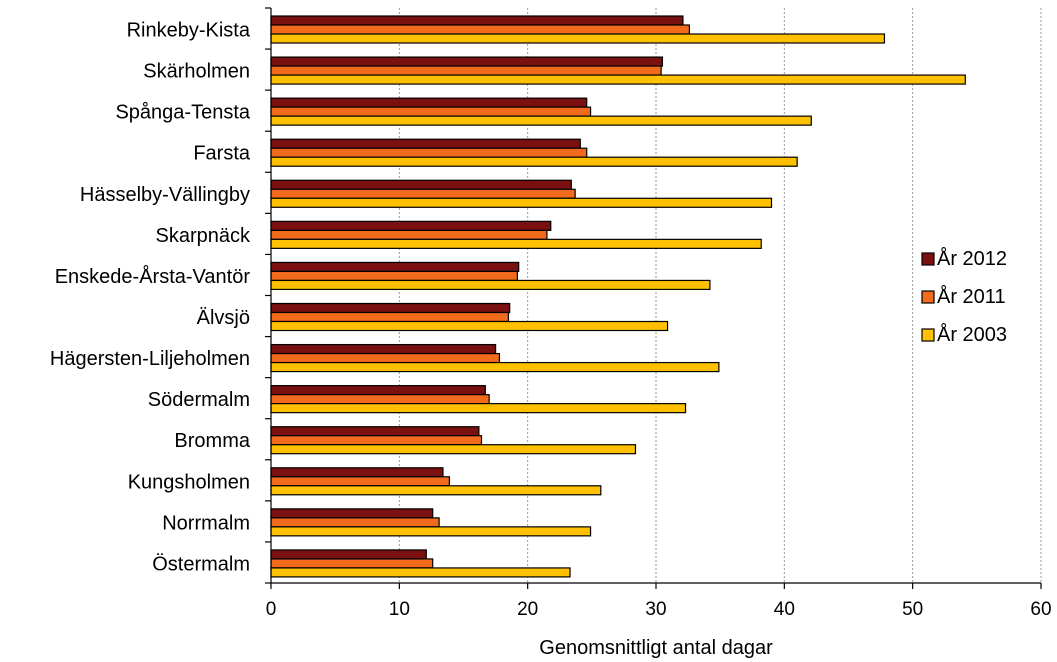 This screenshot has width=1057, height=662. Describe the element at coordinates (423, 193) in the screenshot. I see `bar-år-2011-4` at that location.